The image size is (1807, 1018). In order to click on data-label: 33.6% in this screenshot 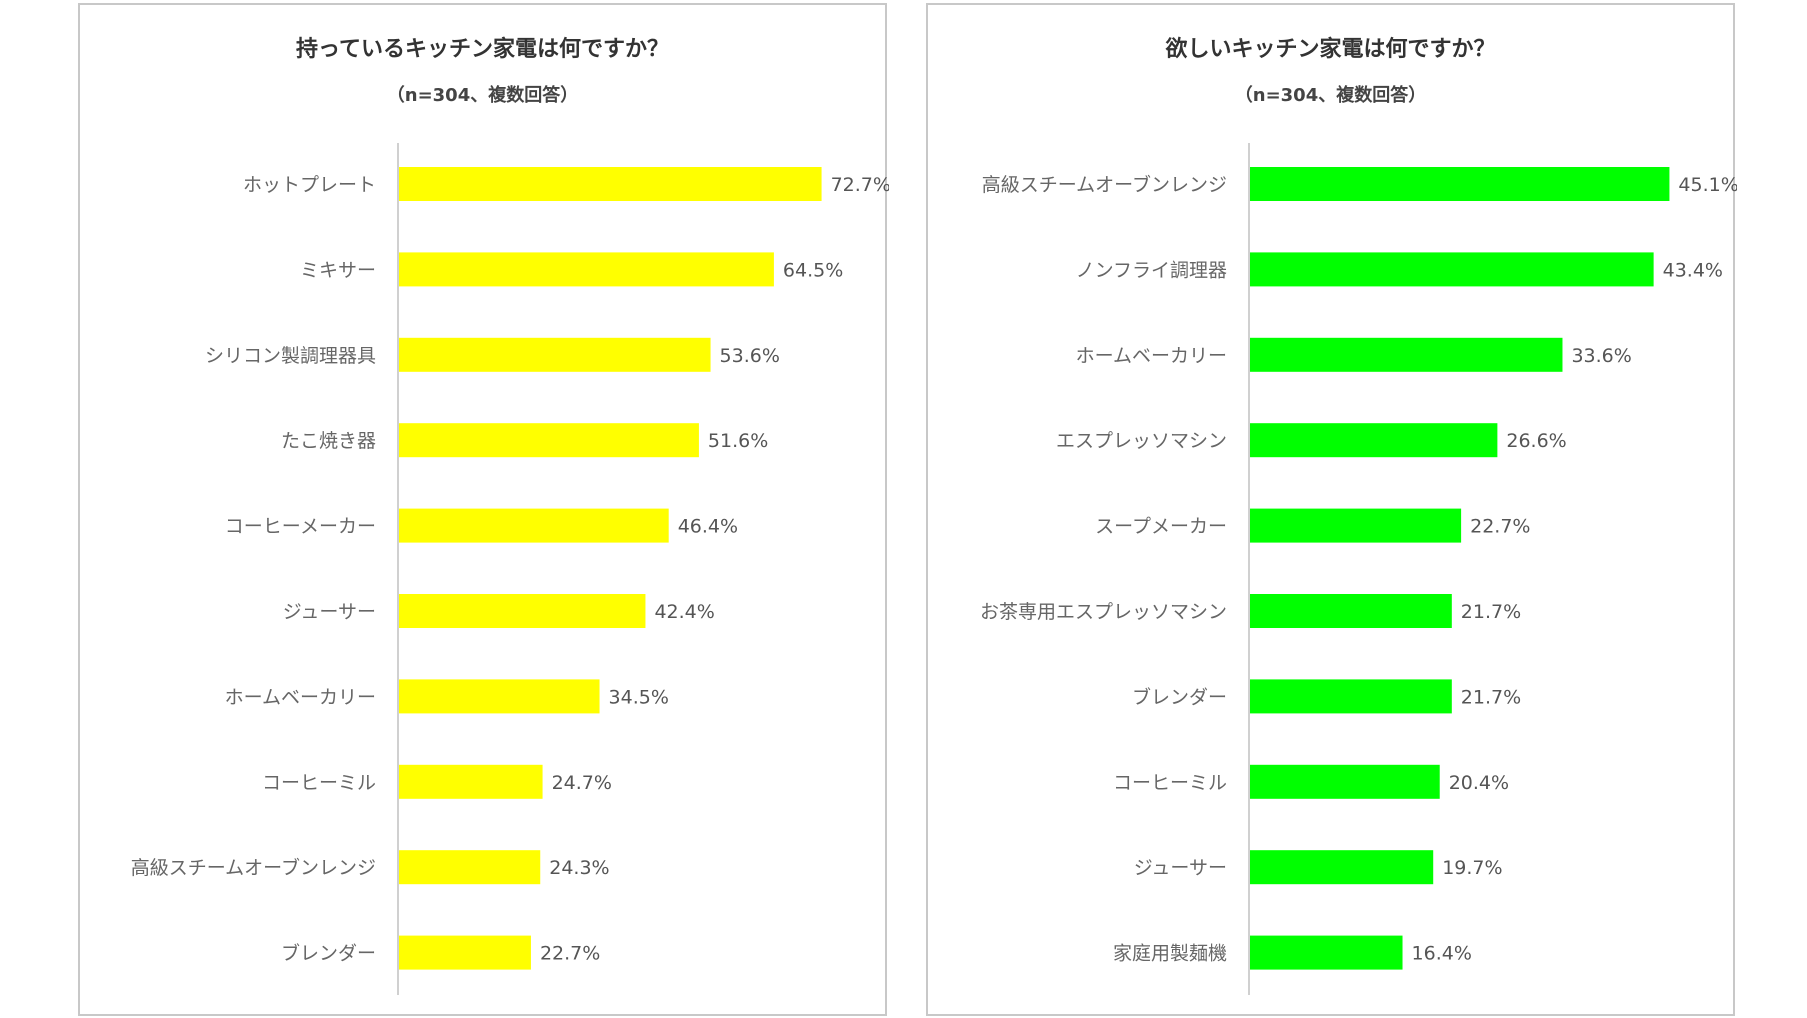, I will do `click(1601, 356)`.